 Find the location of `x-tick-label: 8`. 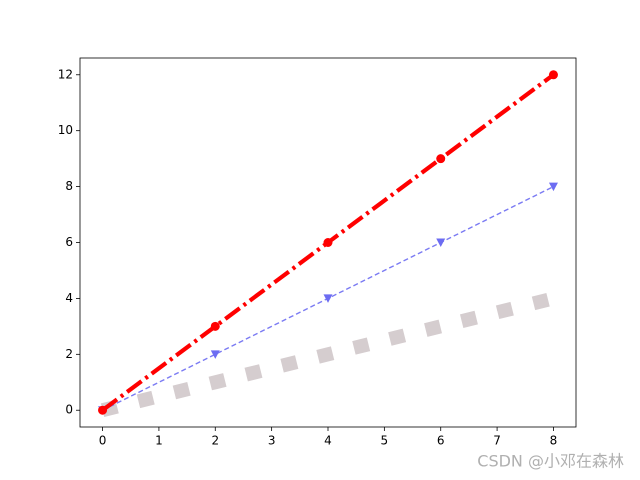

x-tick-label: 8 is located at coordinates (554, 441).